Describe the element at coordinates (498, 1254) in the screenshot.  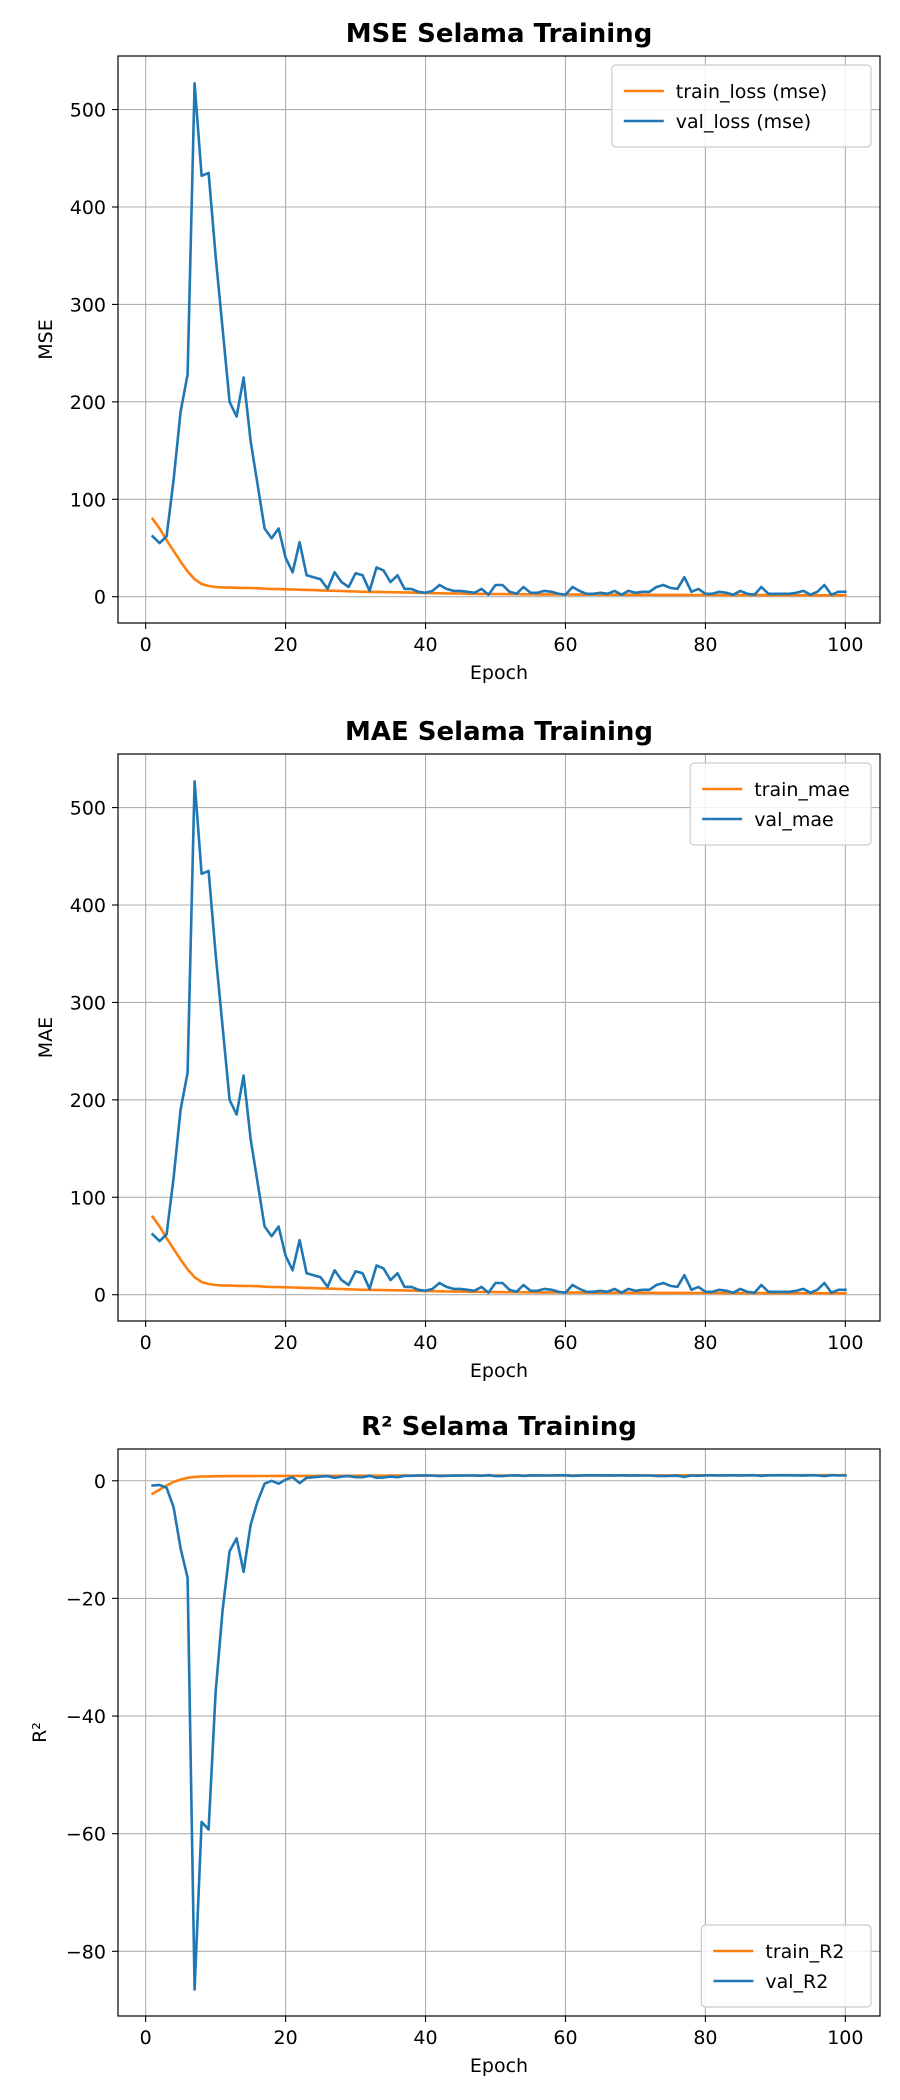
I see `series-line-train_mae` at that location.